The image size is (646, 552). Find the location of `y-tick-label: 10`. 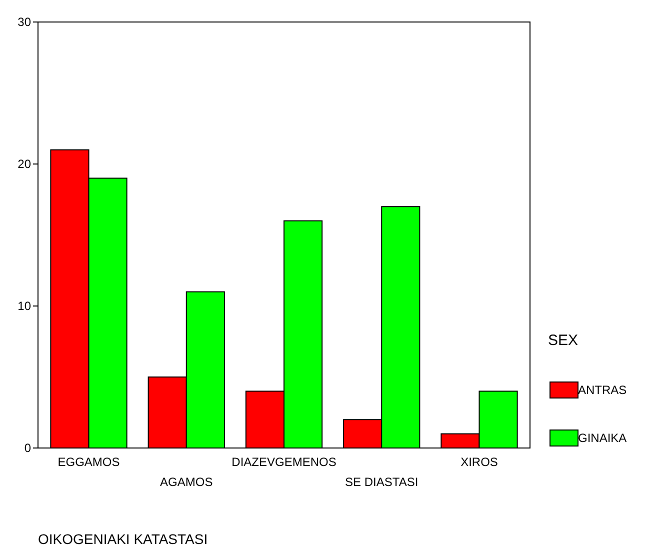

y-tick-label: 10 is located at coordinates (25, 306).